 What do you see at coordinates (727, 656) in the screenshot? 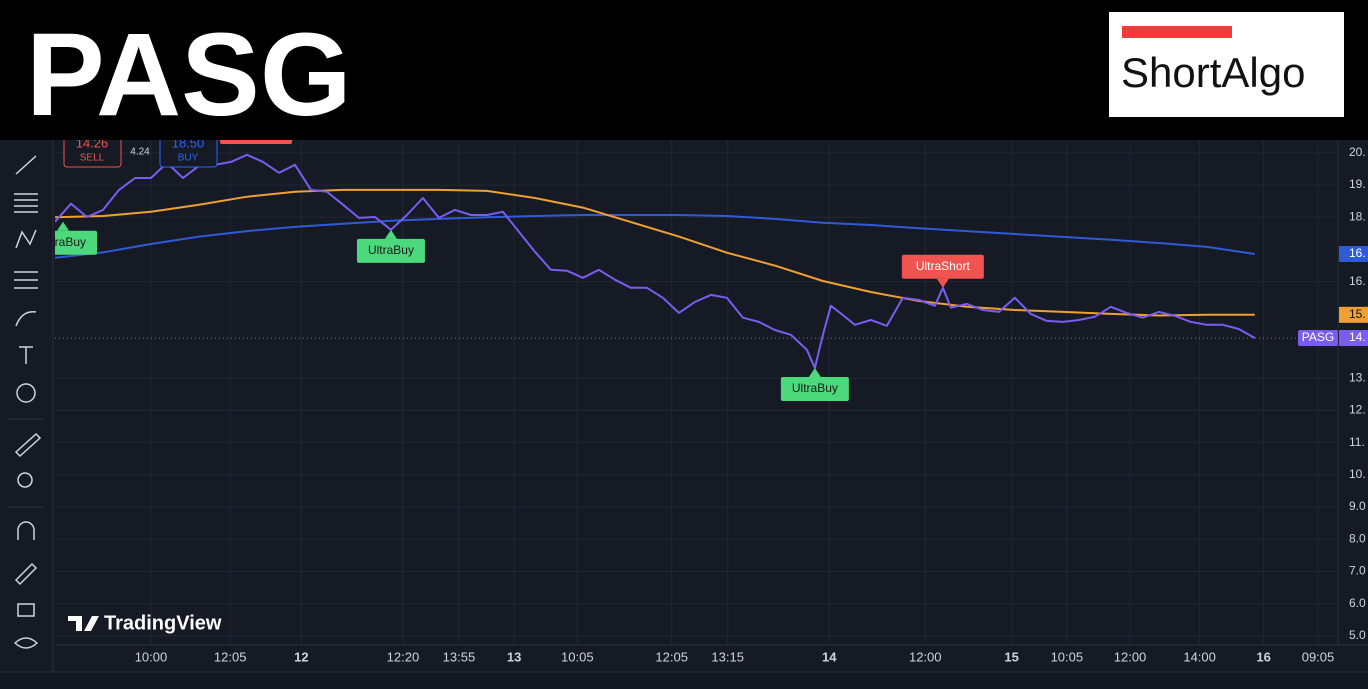
I see `x-tick-label: 13:15` at bounding box center [727, 656].